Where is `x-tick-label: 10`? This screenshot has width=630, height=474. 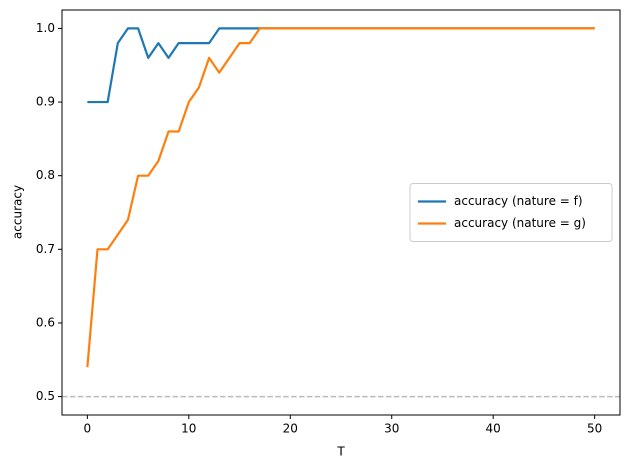
x-tick-label: 10 is located at coordinates (188, 429).